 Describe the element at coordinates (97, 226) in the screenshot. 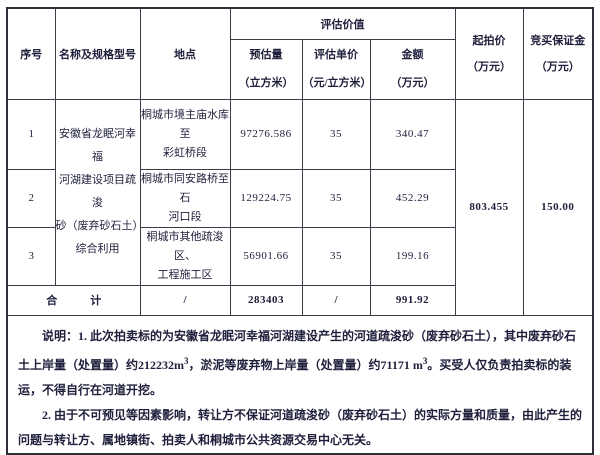

I see `item-name-line3: 砂（废弃砂石土）` at that location.